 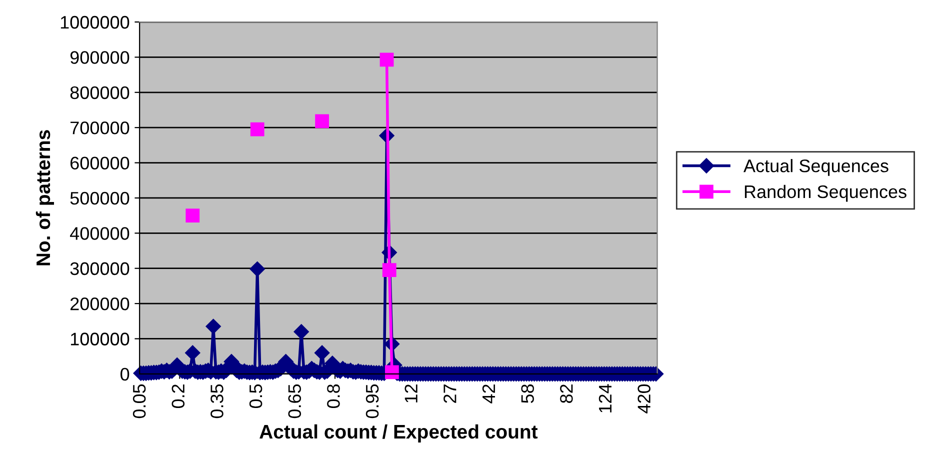 I want to click on y-tick-label: 600000, so click(x=100, y=163).